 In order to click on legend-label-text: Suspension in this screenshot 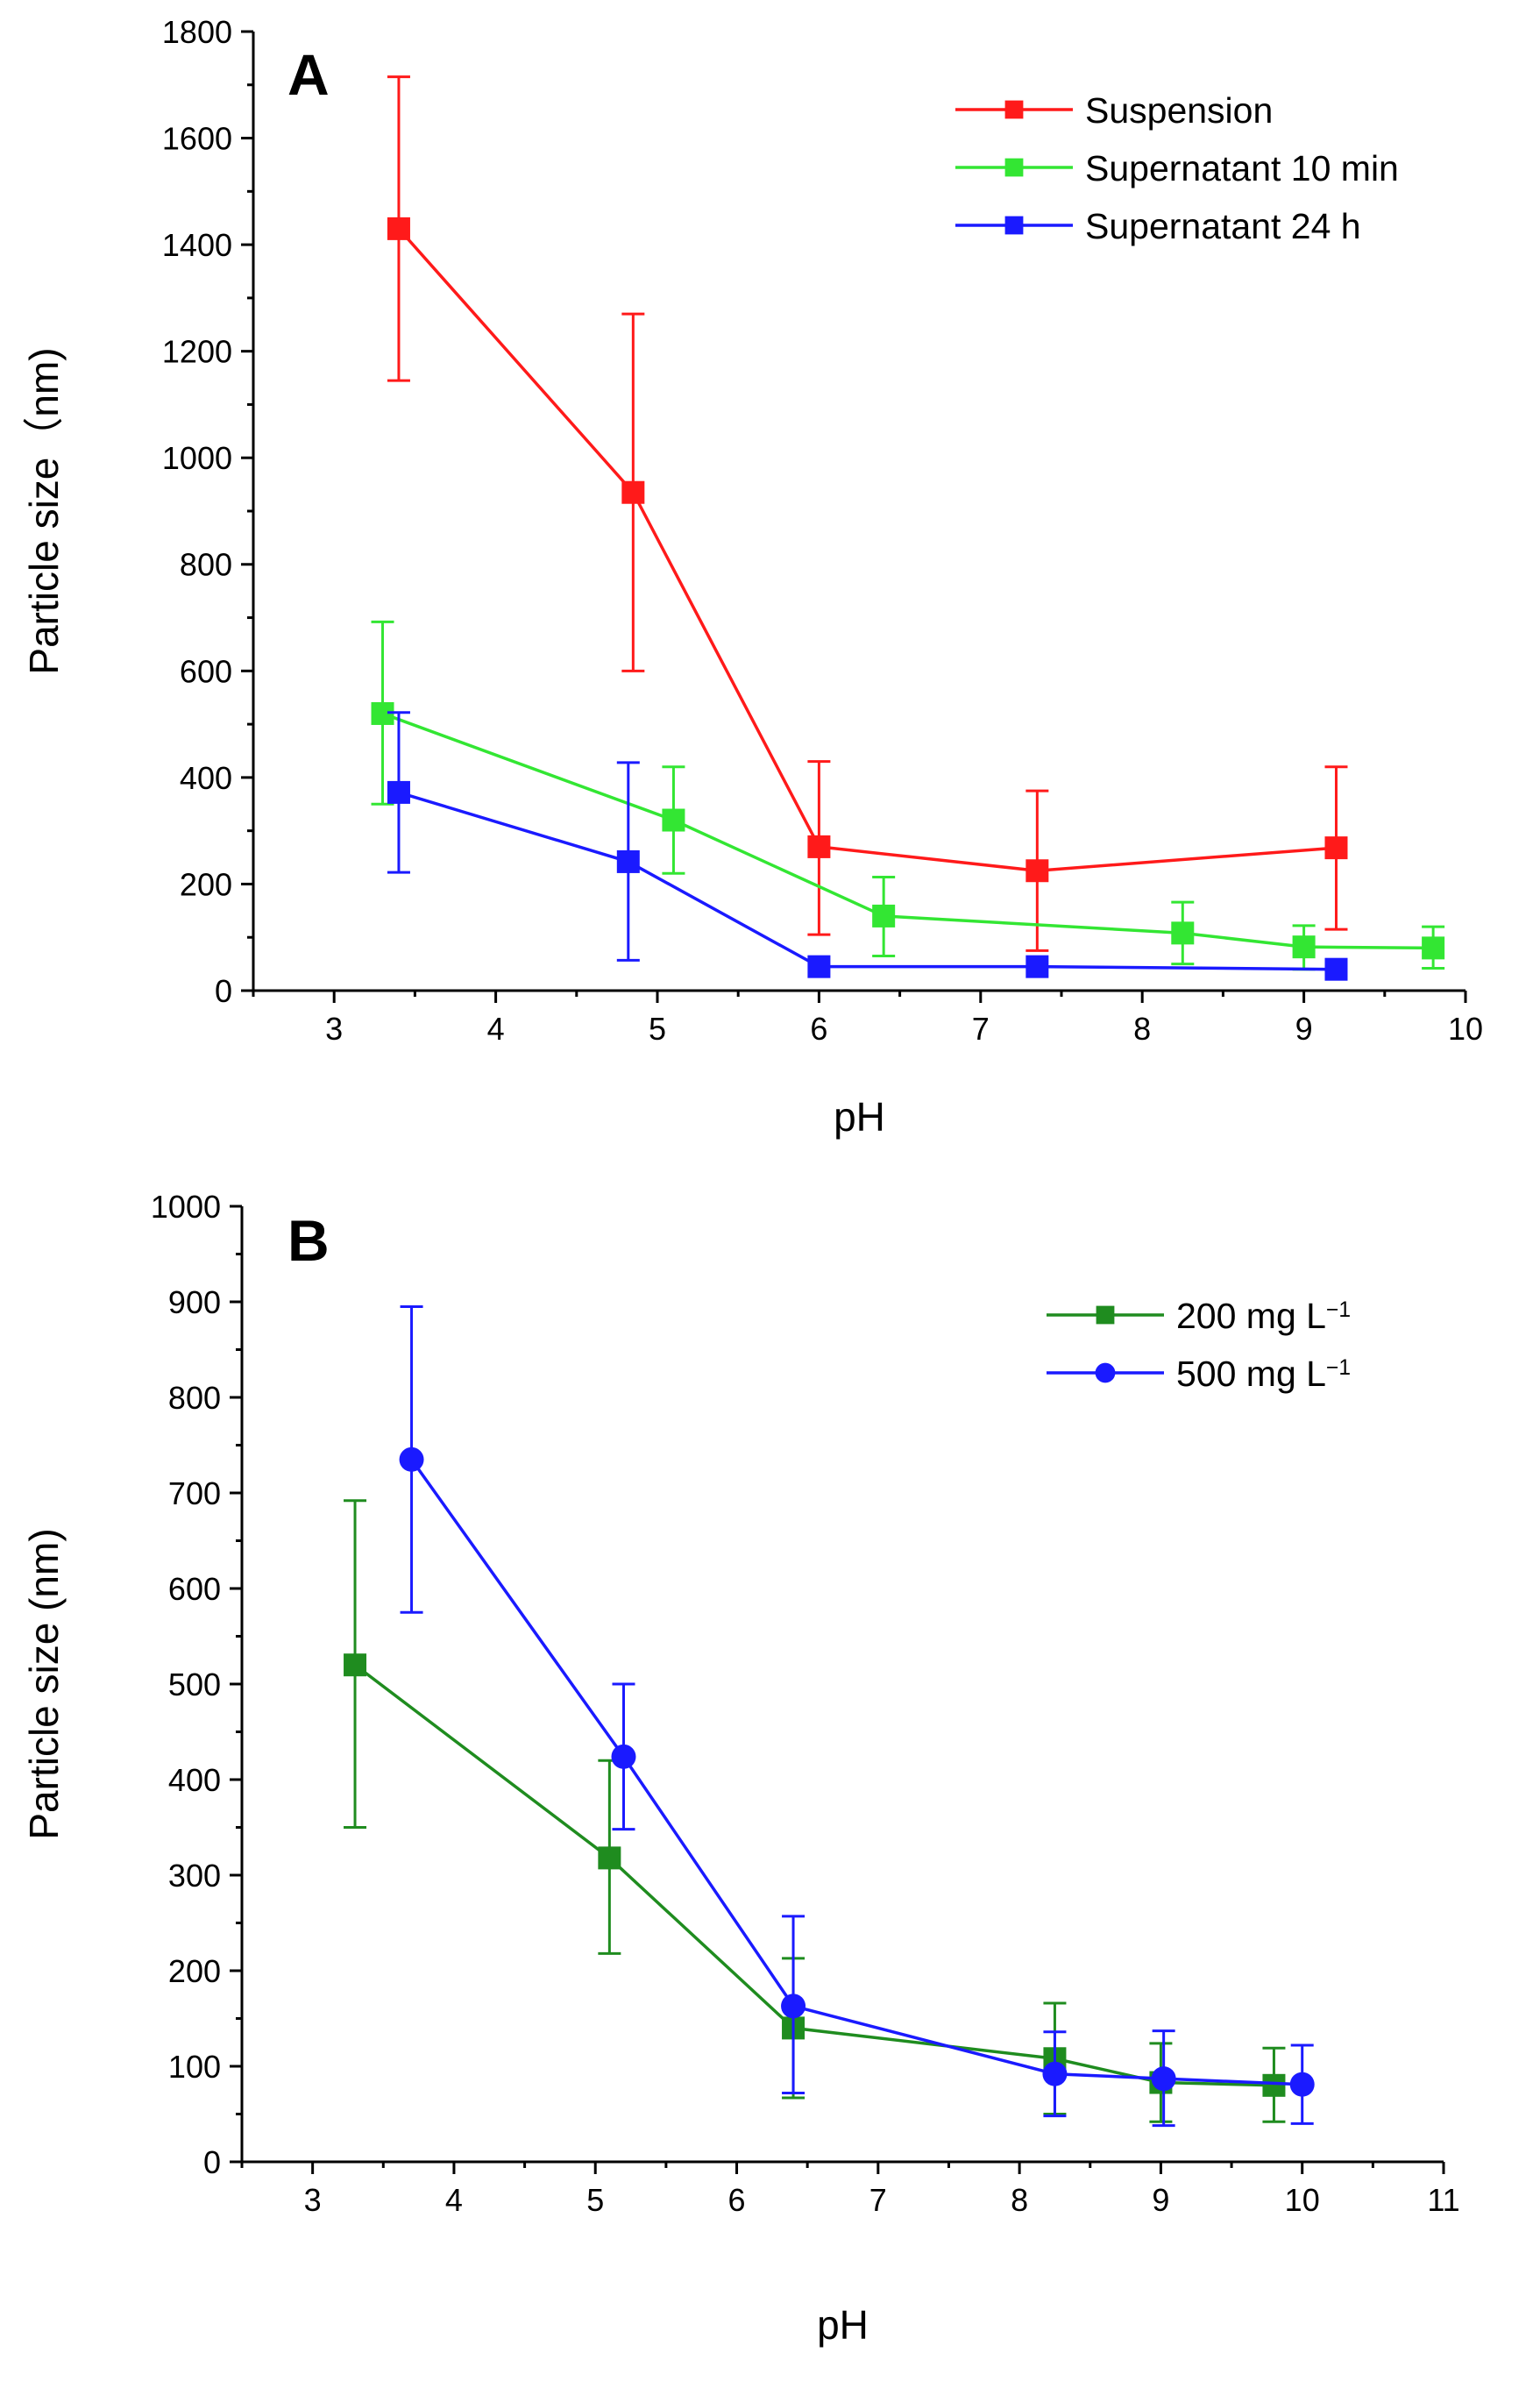, I will do `click(1179, 110)`.